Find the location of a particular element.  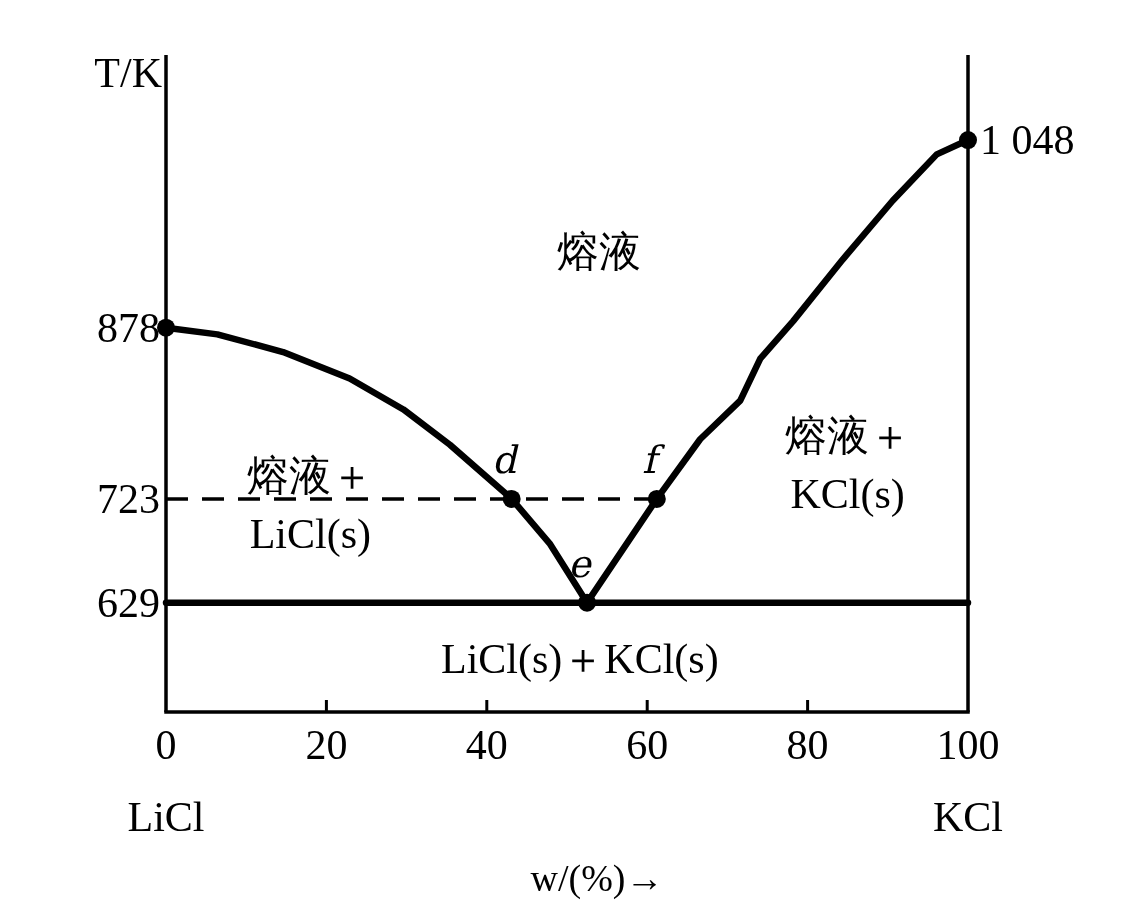

point-label: f is located at coordinates (654, 459).